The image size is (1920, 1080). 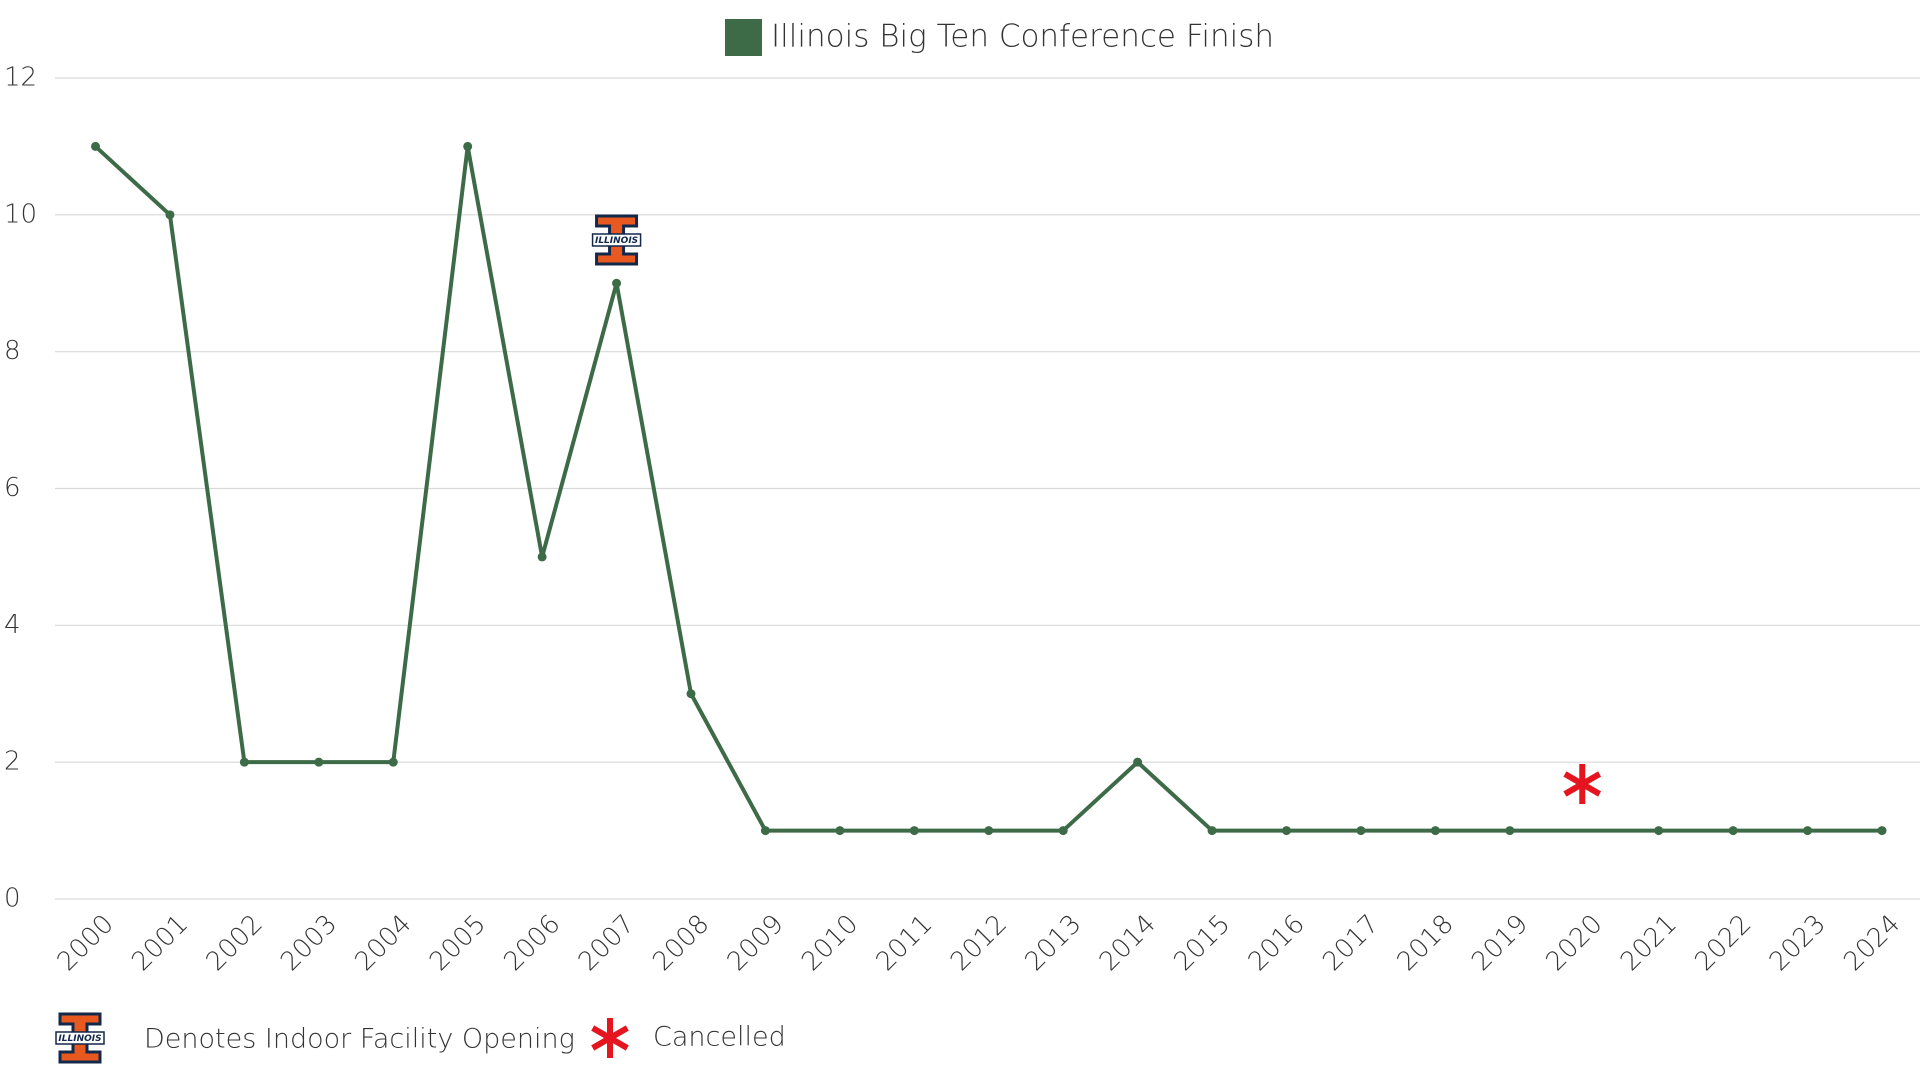 What do you see at coordinates (20, 214) in the screenshot?
I see `y-tick-label: 10` at bounding box center [20, 214].